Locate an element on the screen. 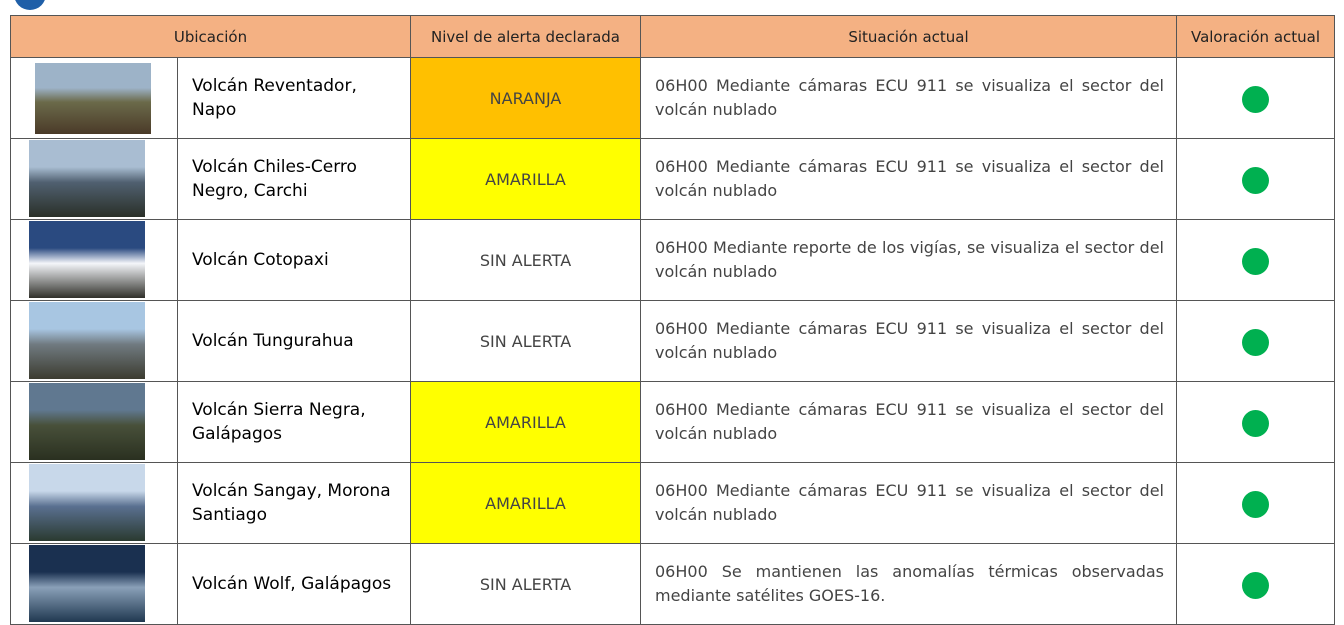 The width and height of the screenshot is (1344, 625). header-cell: Situación actual is located at coordinates (908, 36).